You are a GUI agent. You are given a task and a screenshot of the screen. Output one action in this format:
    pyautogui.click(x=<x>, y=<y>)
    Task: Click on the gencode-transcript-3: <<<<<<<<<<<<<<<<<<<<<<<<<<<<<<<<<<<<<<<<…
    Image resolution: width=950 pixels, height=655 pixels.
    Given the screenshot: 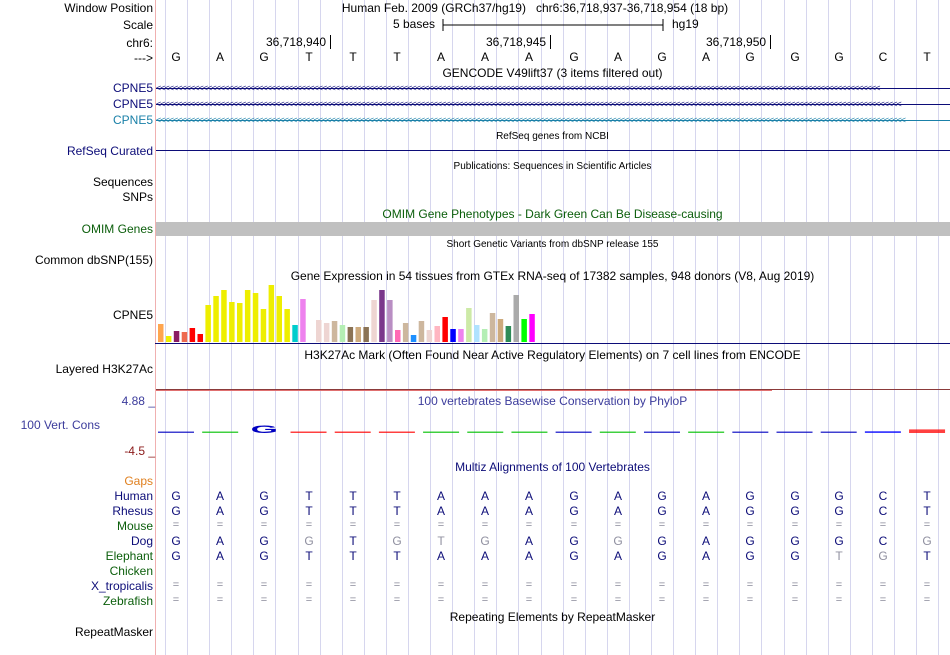 What is the action you would take?
    pyautogui.click(x=553, y=120)
    